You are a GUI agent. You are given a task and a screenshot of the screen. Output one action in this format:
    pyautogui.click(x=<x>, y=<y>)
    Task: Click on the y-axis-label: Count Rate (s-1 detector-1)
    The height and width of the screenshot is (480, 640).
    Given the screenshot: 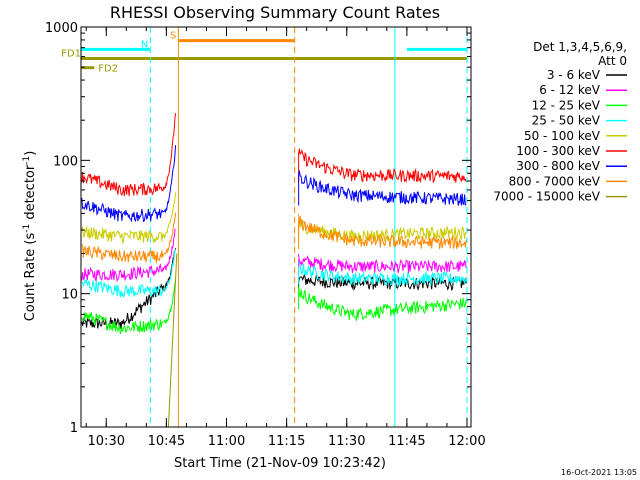 What is the action you would take?
    pyautogui.click(x=30, y=236)
    